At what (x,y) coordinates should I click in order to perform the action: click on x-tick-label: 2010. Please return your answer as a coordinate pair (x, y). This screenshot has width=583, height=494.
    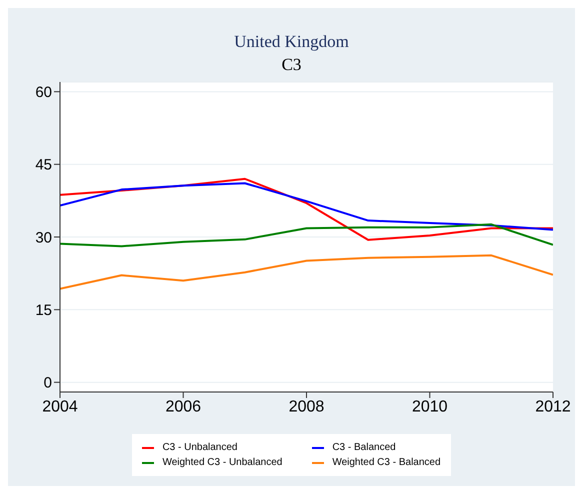
    Looking at the image, I should click on (430, 407).